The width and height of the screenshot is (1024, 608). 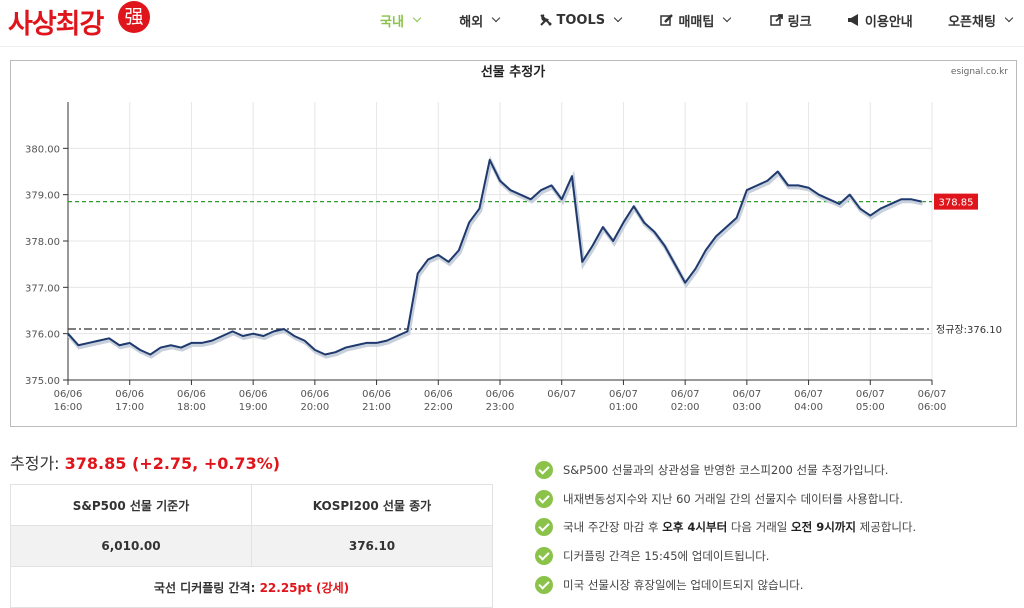 I want to click on x-tick-label: 06/06 22:00, so click(x=438, y=401).